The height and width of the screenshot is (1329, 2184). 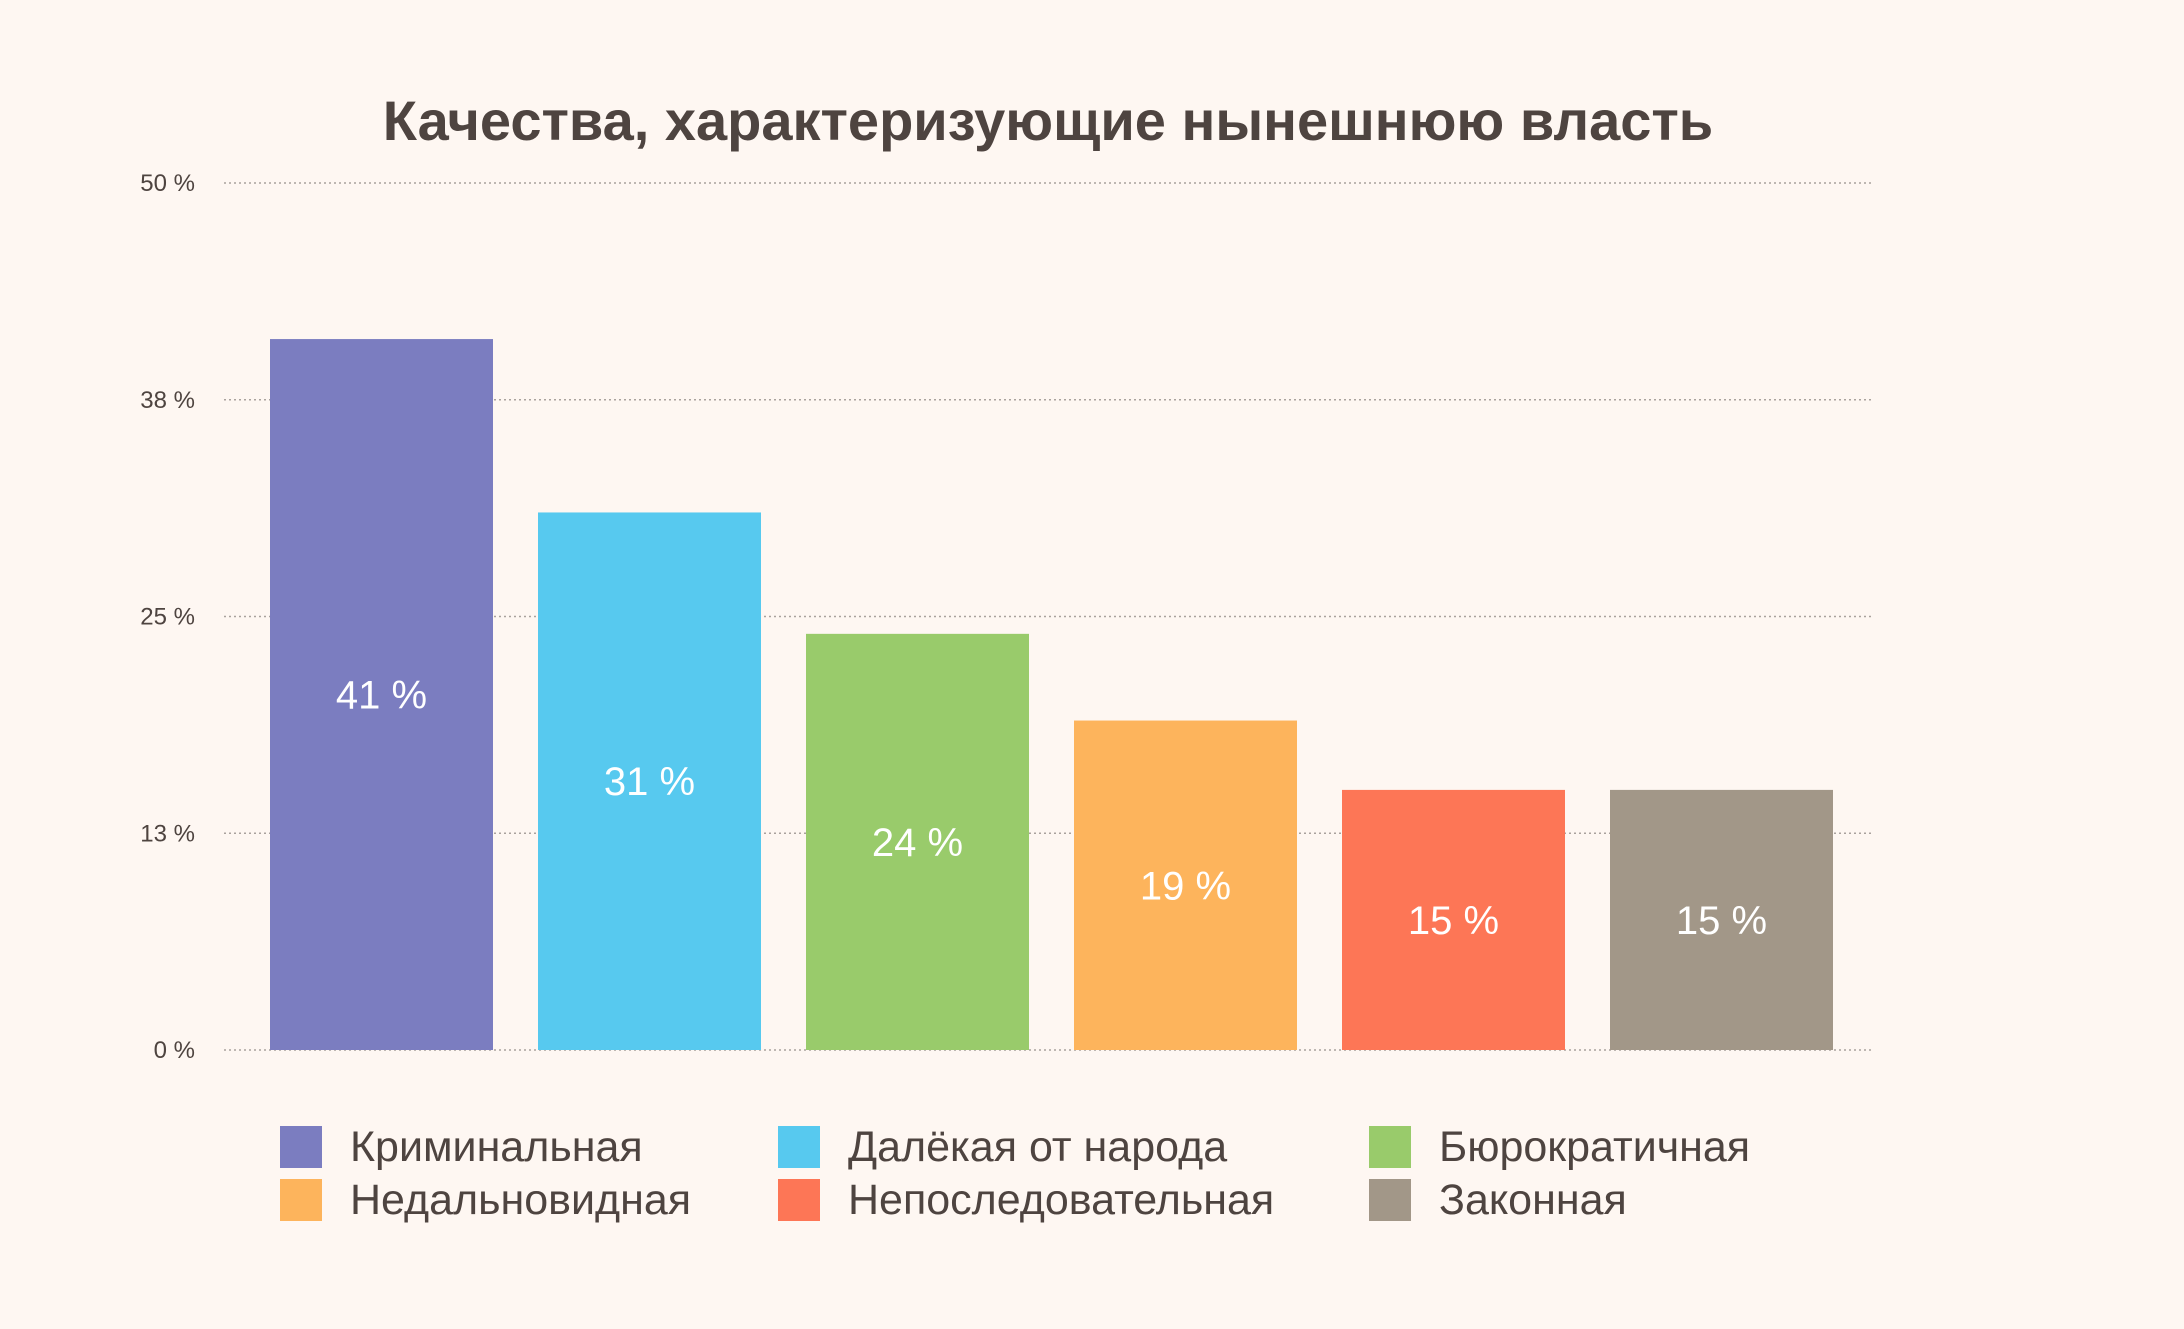 I want to click on bar-data-label: 24 %, so click(x=917, y=843).